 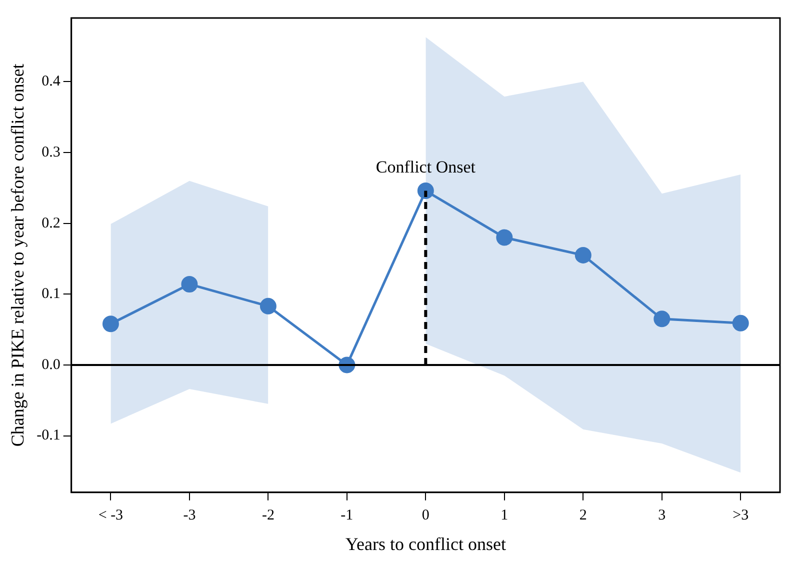 What do you see at coordinates (51, 223) in the screenshot?
I see `y-tick-label: 0.2` at bounding box center [51, 223].